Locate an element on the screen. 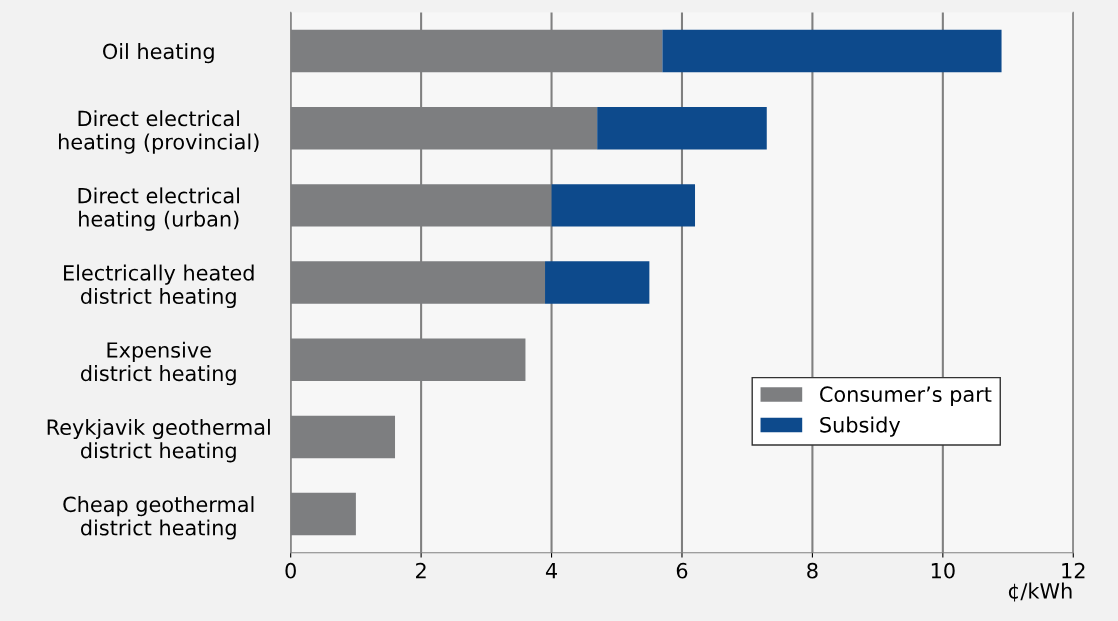 Image resolution: width=1118 pixels, height=621 pixels. x-tick-label: 2 is located at coordinates (421, 570).